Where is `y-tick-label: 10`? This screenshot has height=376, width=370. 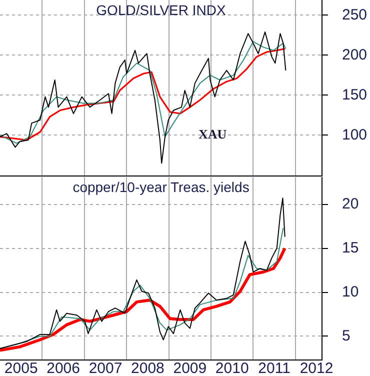 y-tick-label: 10 is located at coordinates (350, 291).